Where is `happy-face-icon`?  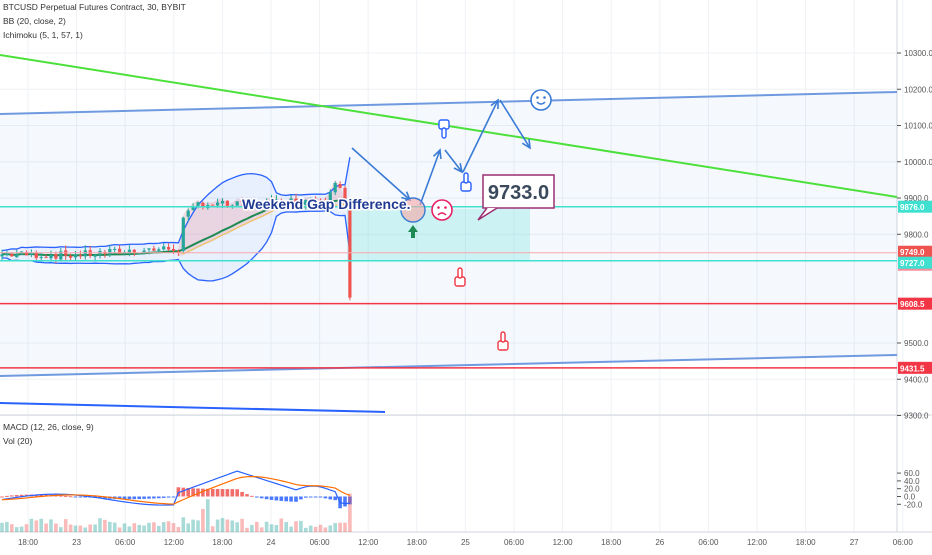 happy-face-icon is located at coordinates (541, 100).